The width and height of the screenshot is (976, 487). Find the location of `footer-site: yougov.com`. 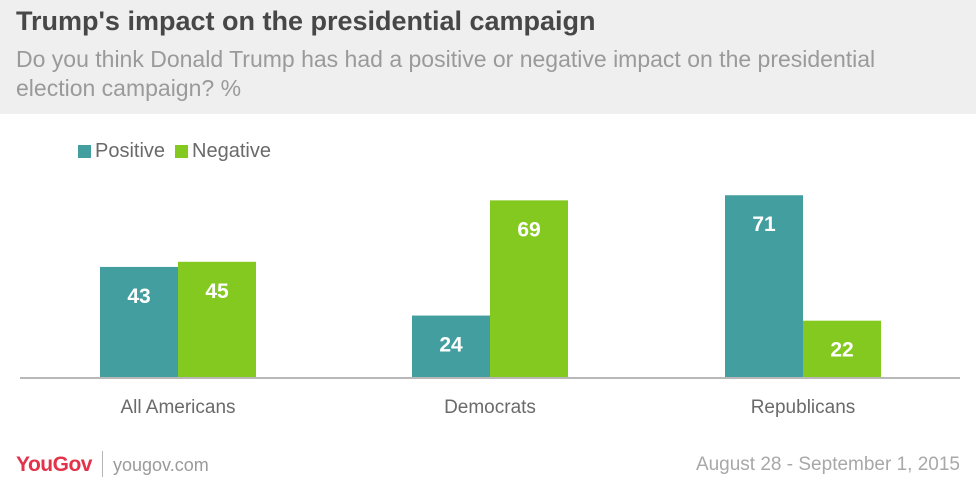

footer-site: yougov.com is located at coordinates (161, 465).